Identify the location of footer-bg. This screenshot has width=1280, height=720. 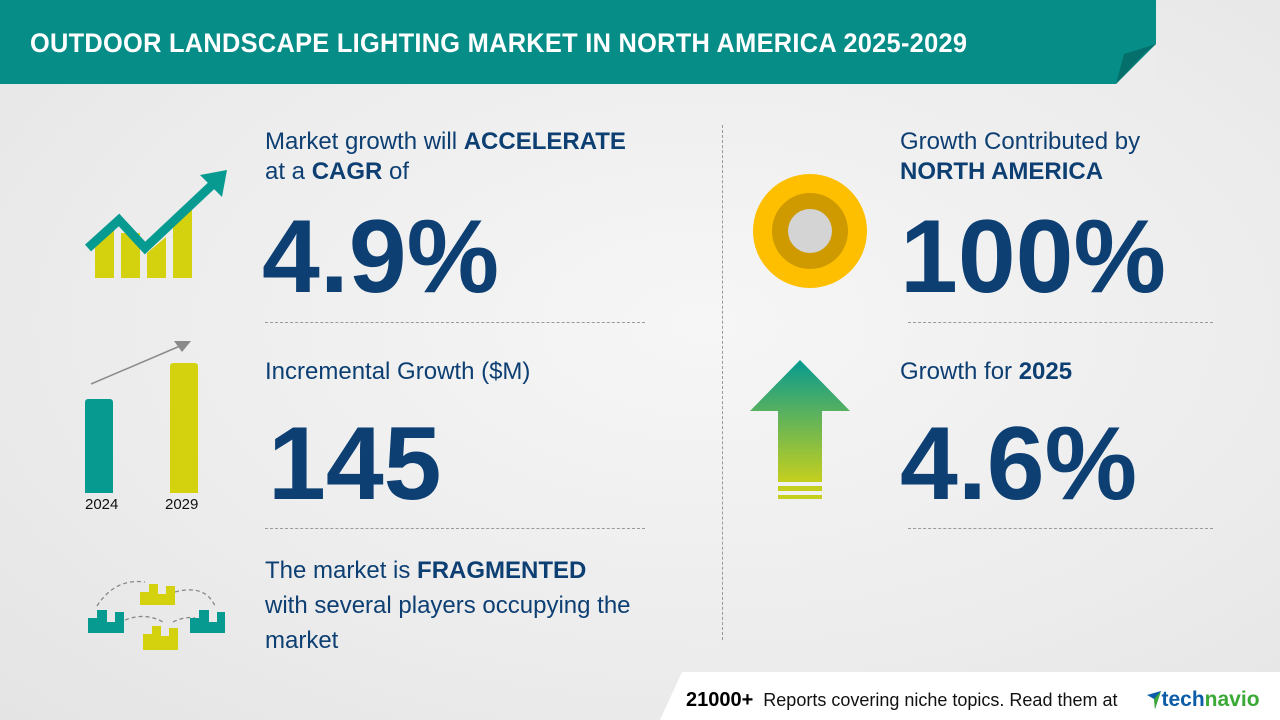
(970, 696).